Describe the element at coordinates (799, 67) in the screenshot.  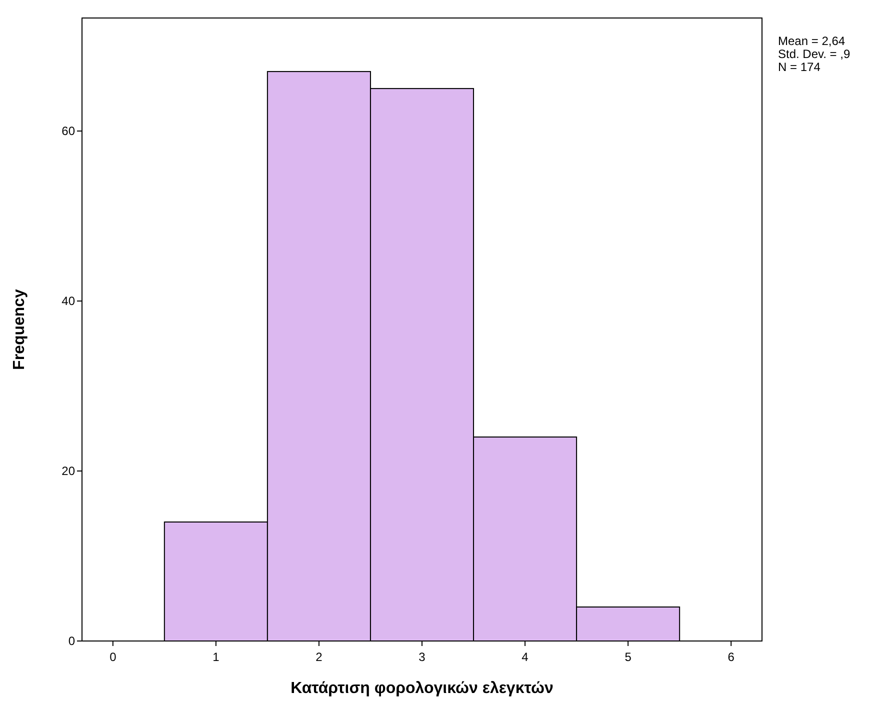
I see `text: N = 174` at that location.